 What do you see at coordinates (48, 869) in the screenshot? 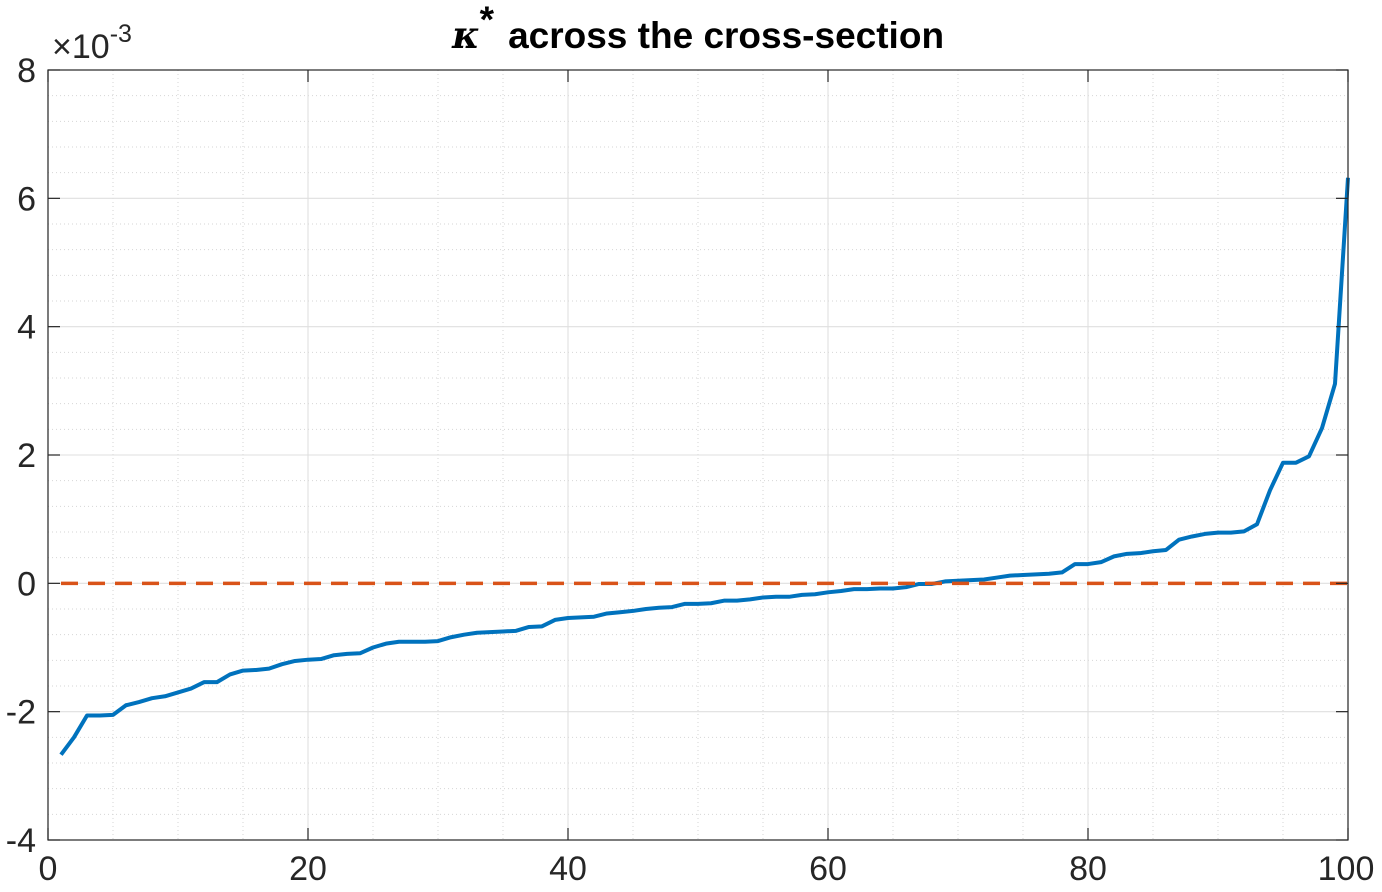
I see `x-tick-label: 0` at bounding box center [48, 869].